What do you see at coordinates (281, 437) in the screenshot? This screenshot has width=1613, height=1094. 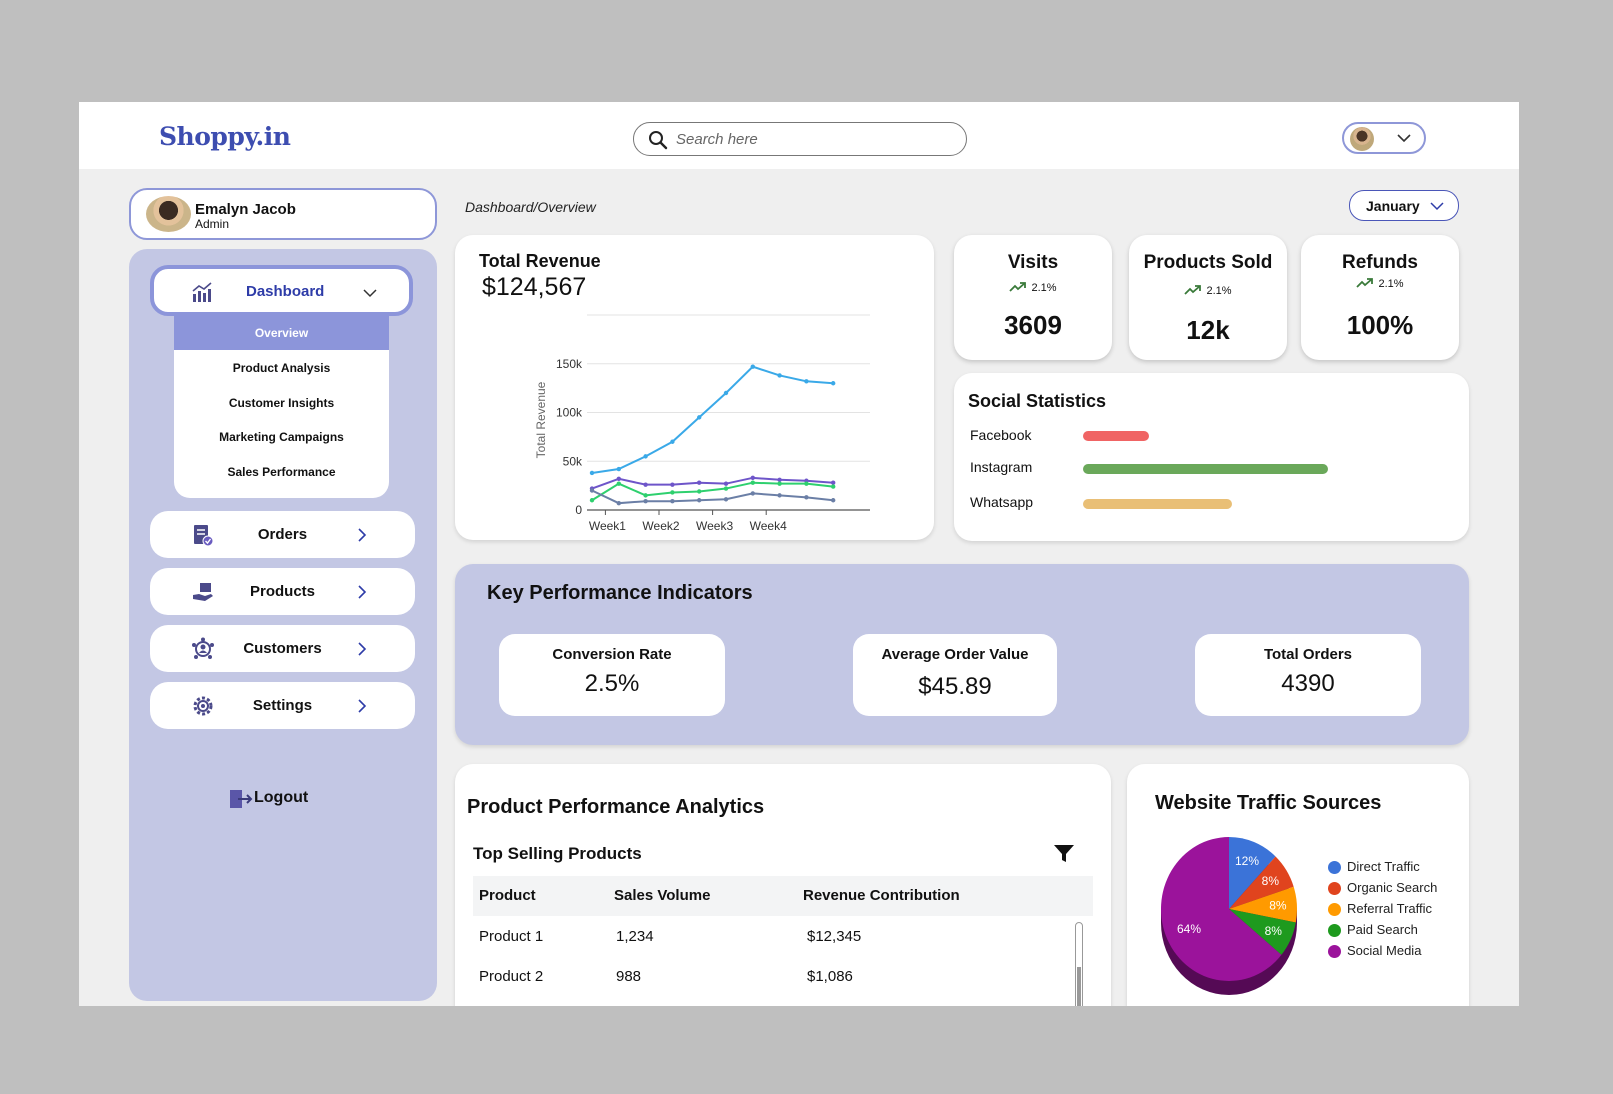 I see `submenu-item-marketing-campaigns: Marketing Campaigns` at bounding box center [281, 437].